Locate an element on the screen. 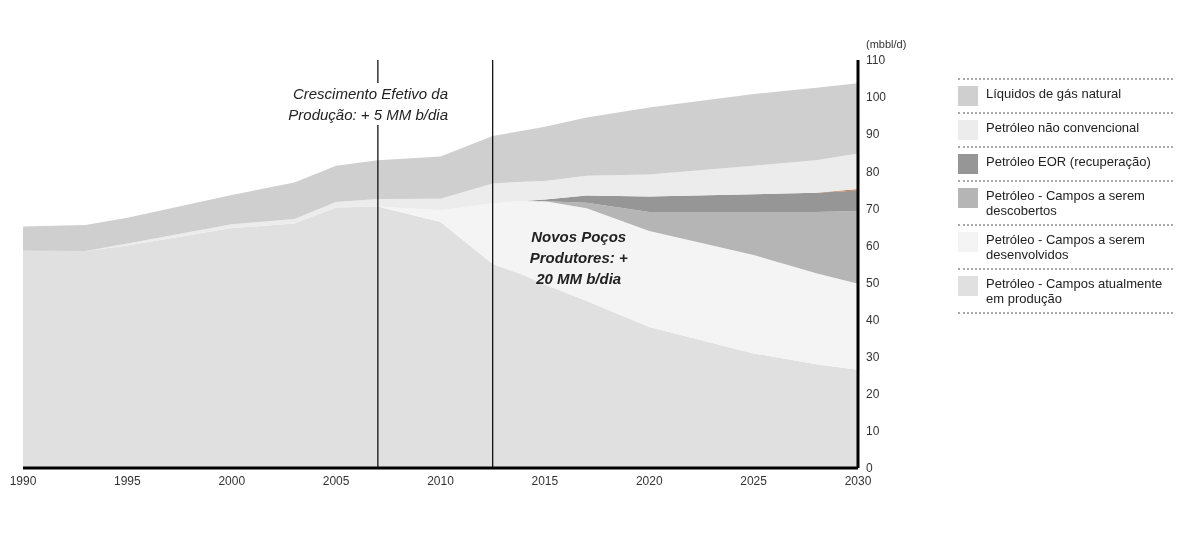  y-tick-label: 0 is located at coordinates (869, 468).